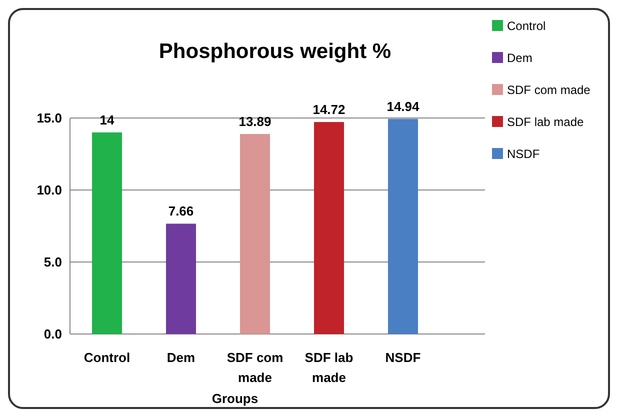 Image resolution: width=618 pixels, height=417 pixels. What do you see at coordinates (255, 367) in the screenshot?
I see `x-tick-label: SDF com made` at bounding box center [255, 367].